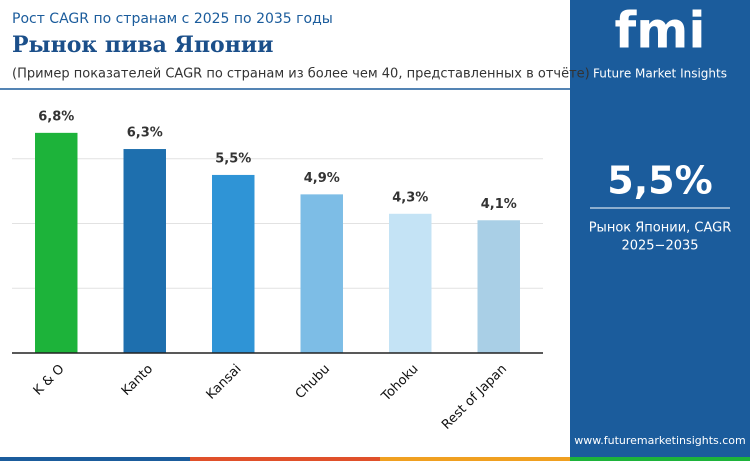 This screenshot has width=750, height=461. I want to click on x-tick-label: Kanto, so click(137, 380).